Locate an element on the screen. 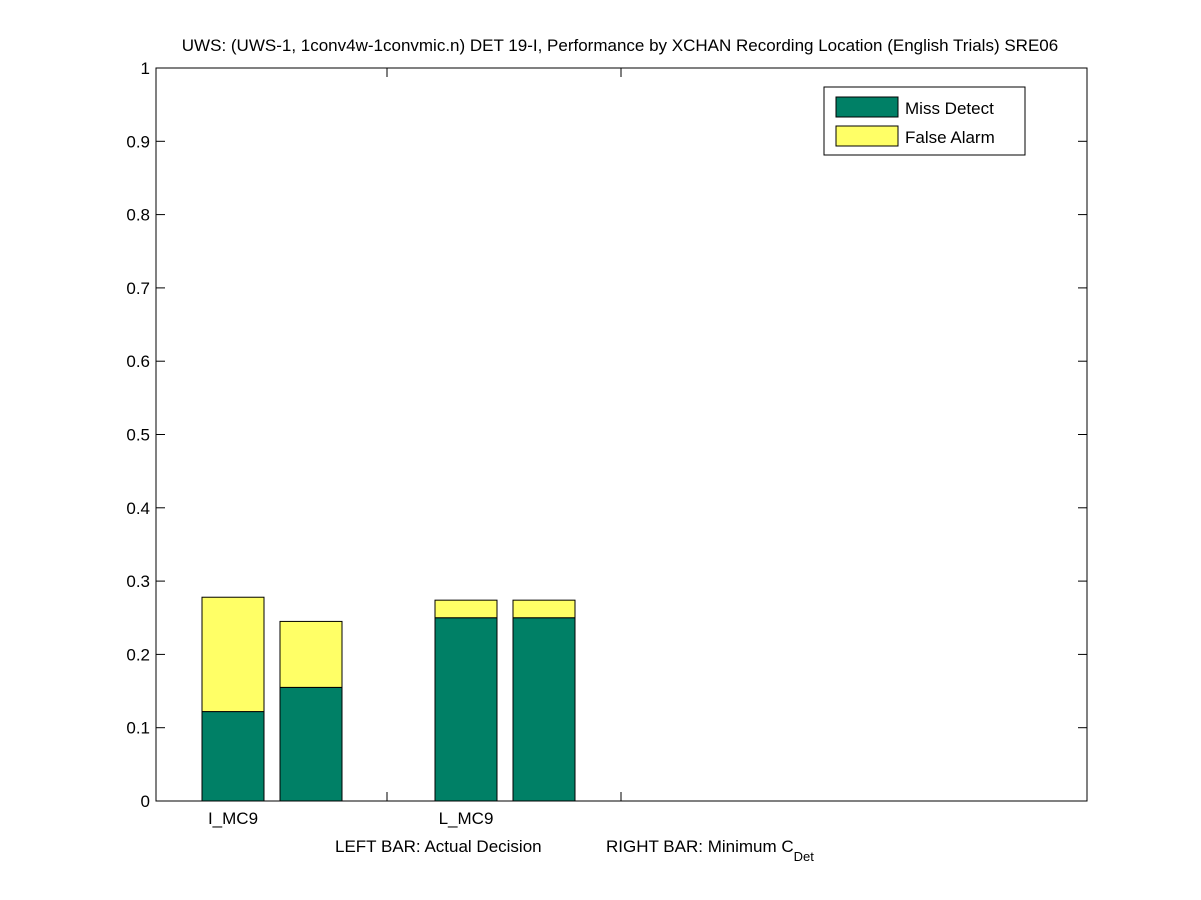 This screenshot has height=900, width=1201. legend-label-false-alarm: False Alarm is located at coordinates (950, 137).